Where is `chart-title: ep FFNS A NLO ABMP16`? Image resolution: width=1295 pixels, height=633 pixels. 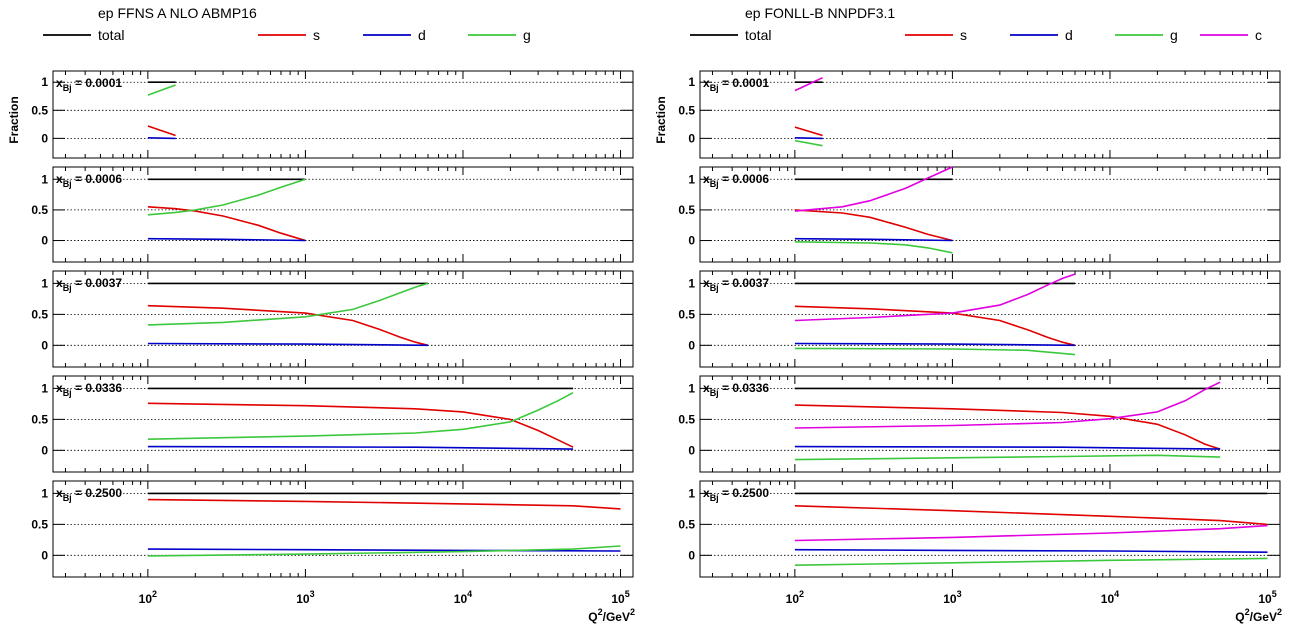 chart-title: ep FFNS A NLO ABMP16 is located at coordinates (177, 13).